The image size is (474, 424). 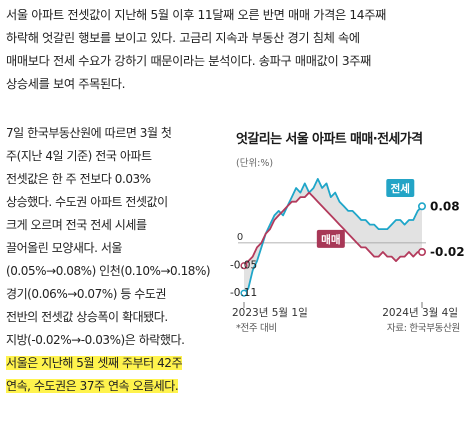 What do you see at coordinates (89, 133) in the screenshot?
I see `body-line: 7일 한국부동산원에 따르면 3월 첫` at bounding box center [89, 133].